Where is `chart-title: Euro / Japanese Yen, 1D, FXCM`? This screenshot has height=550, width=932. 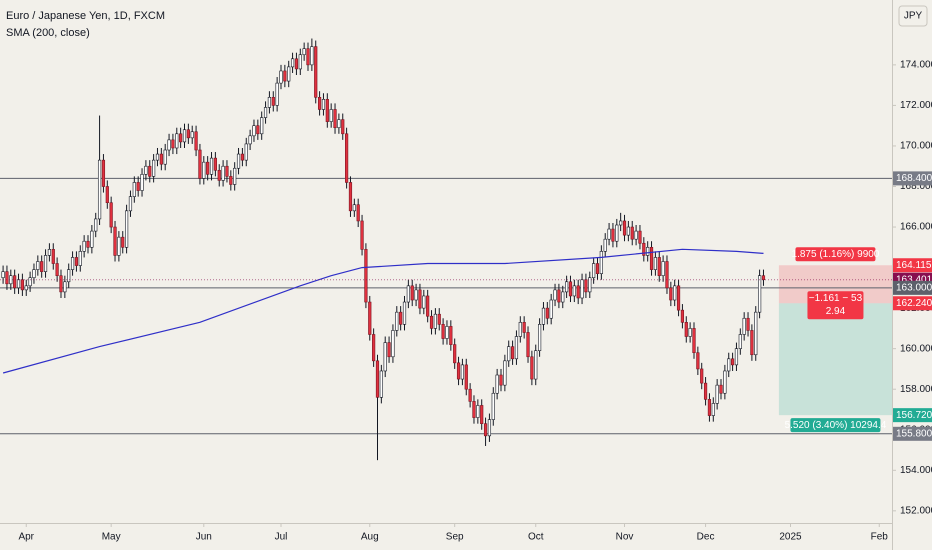
chart-title: Euro / Japanese Yen, 1D, FXCM is located at coordinates (85, 16).